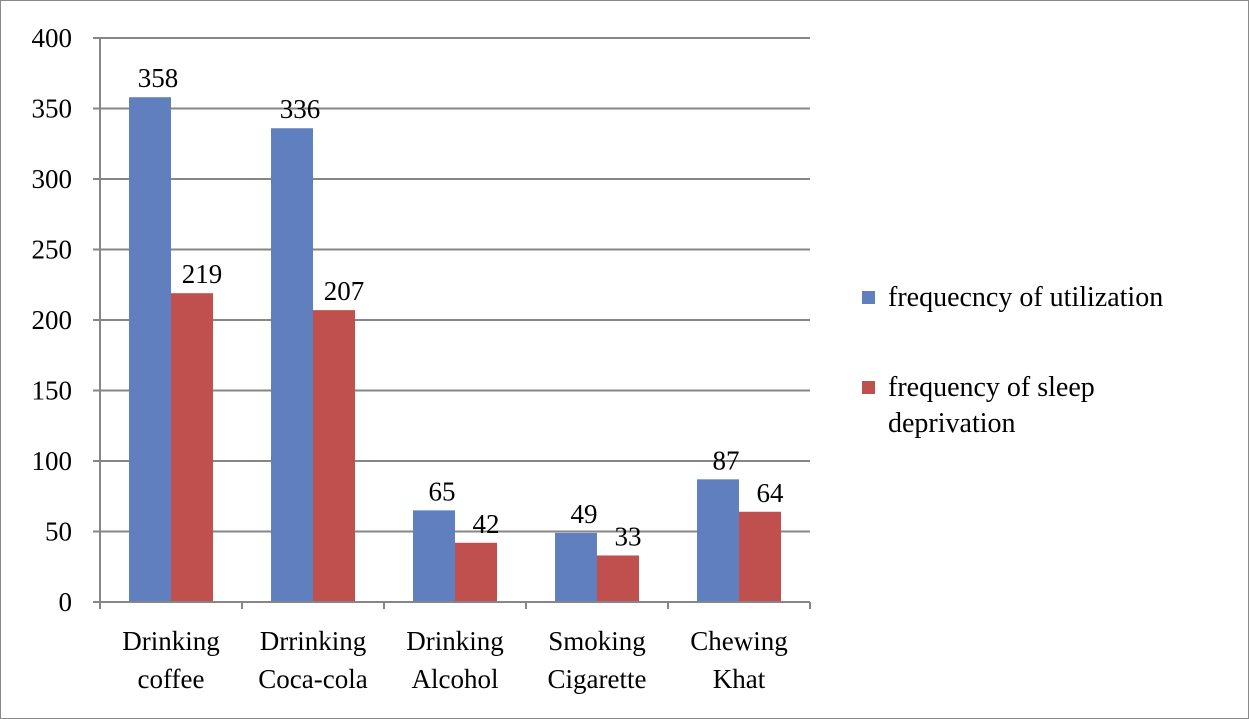  I want to click on y-tick-label: 50, so click(58, 532).